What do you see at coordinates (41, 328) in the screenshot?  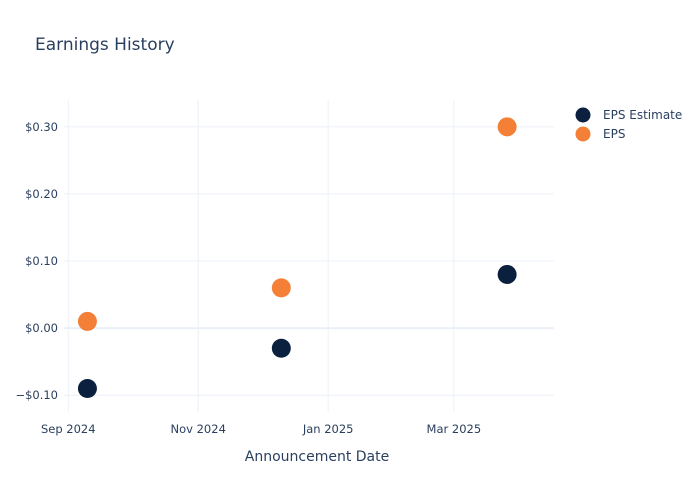 I see `y-tick-label: $0.00` at bounding box center [41, 328].